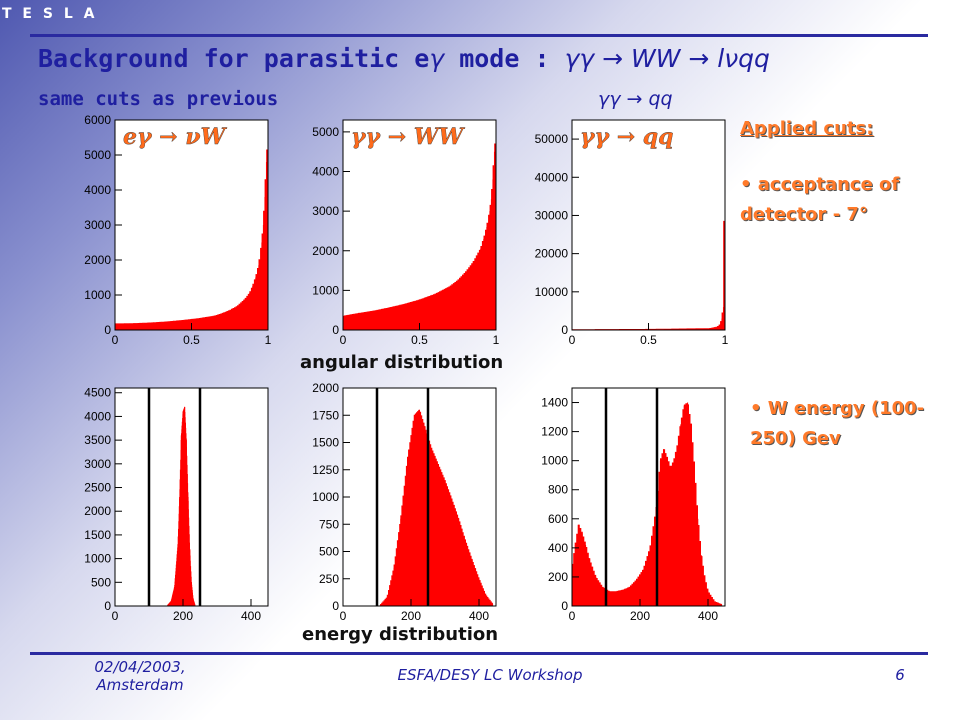 The image size is (960, 720). Describe the element at coordinates (837, 423) in the screenshot. I see `w-energy-cut: • W energy (100-250) Gev` at that location.